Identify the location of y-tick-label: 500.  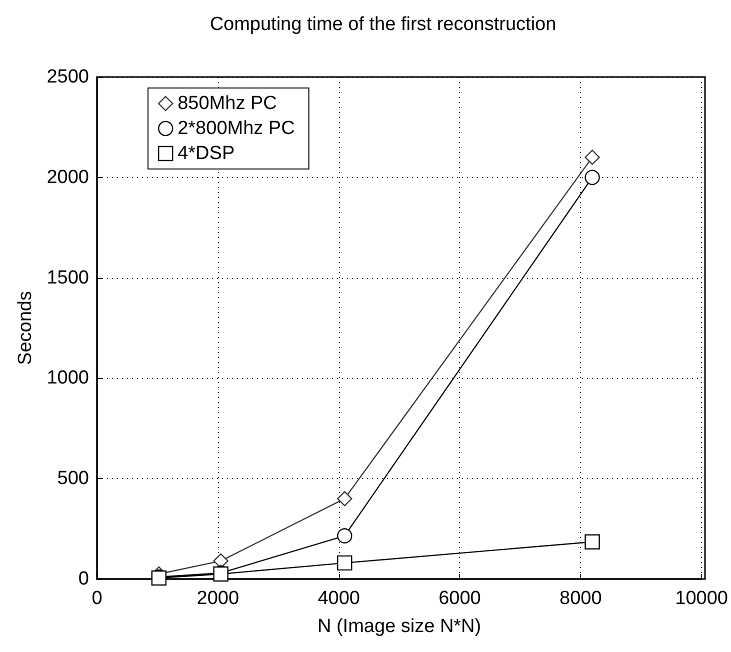
(73, 479).